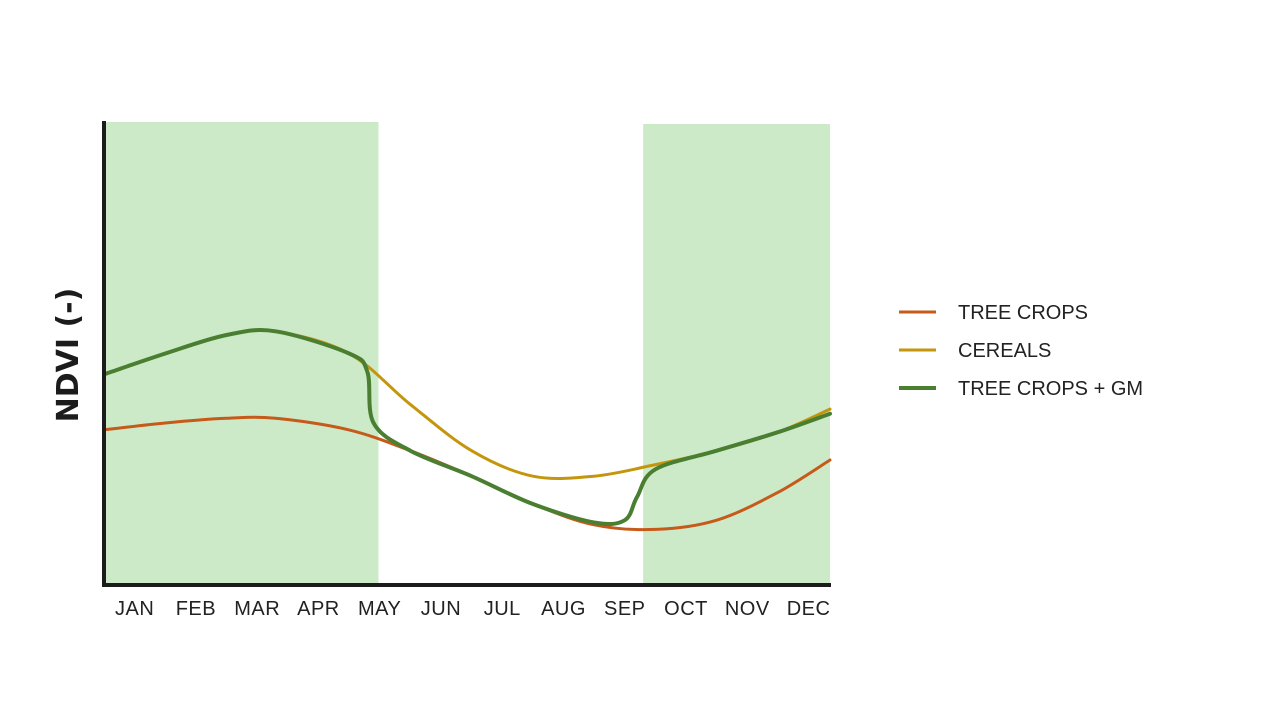 Image resolution: width=1280 pixels, height=720 pixels. Describe the element at coordinates (441, 609) in the screenshot. I see `x-tick-label: JUN` at that location.